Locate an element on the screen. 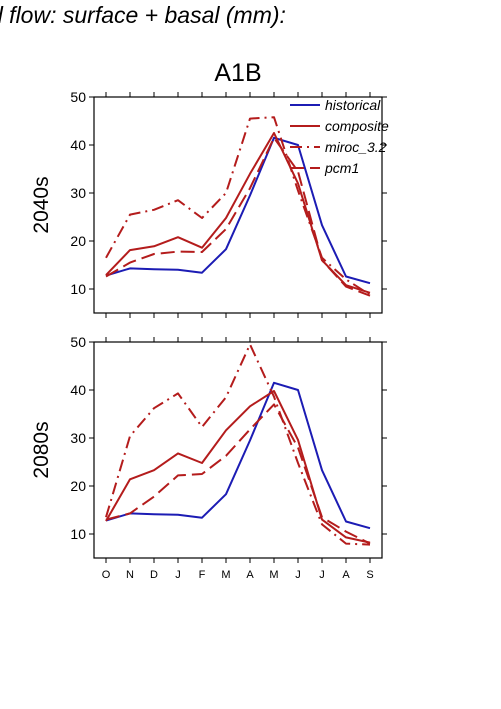 The image size is (501, 709). legend-label: historical is located at coordinates (353, 105).